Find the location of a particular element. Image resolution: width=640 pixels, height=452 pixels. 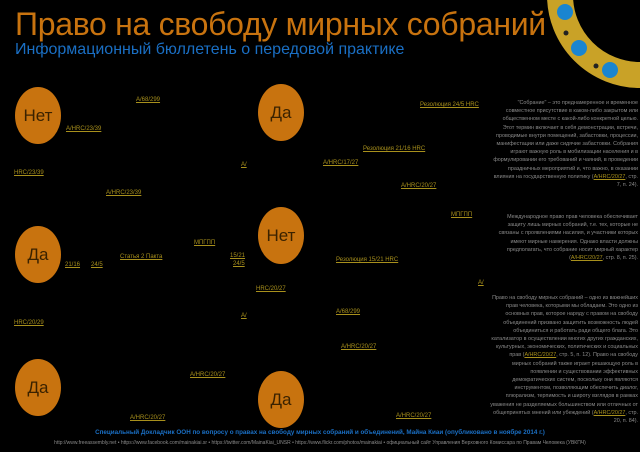

reference-link: Резолюция 21/16 HRC is located at coordinates (394, 149).